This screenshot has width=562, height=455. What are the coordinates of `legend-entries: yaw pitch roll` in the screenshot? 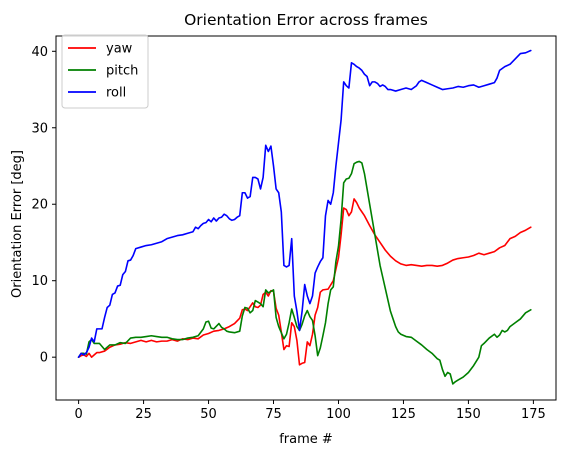 It's located at (103, 71).